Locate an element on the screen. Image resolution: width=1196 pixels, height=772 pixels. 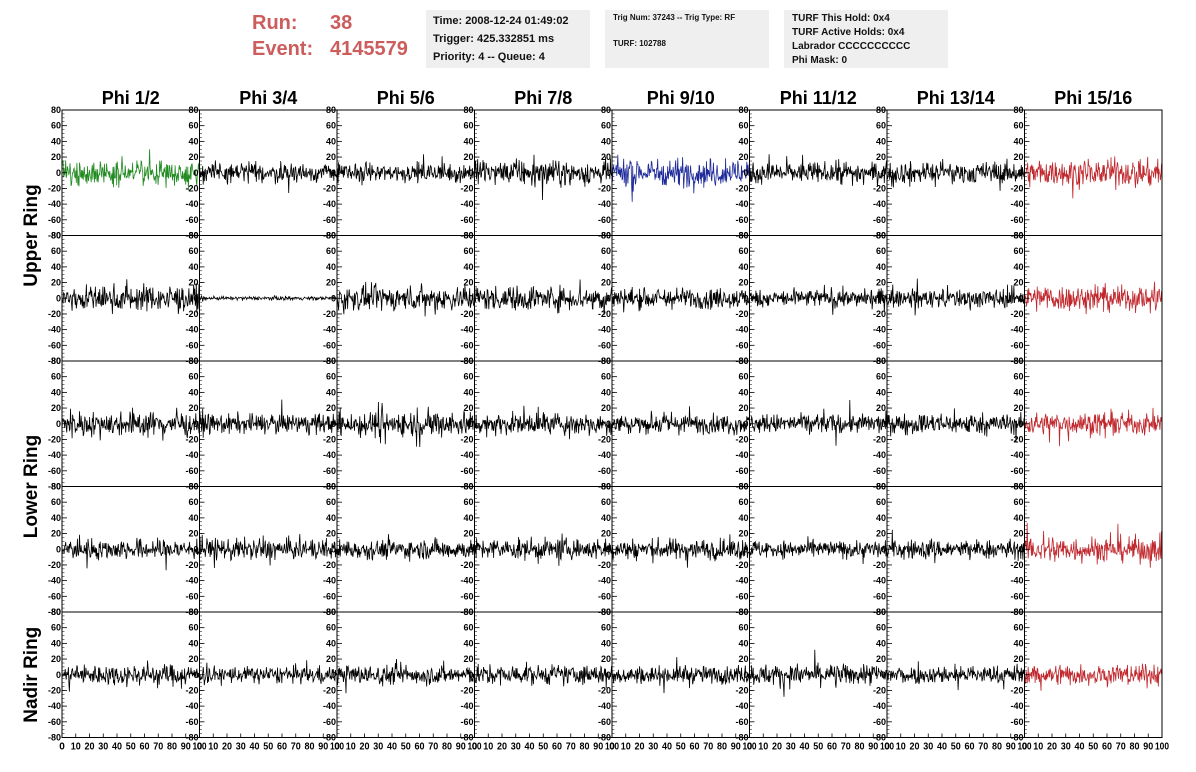
turf-hold-line: TURF This Hold: 0x4 is located at coordinates (841, 18).